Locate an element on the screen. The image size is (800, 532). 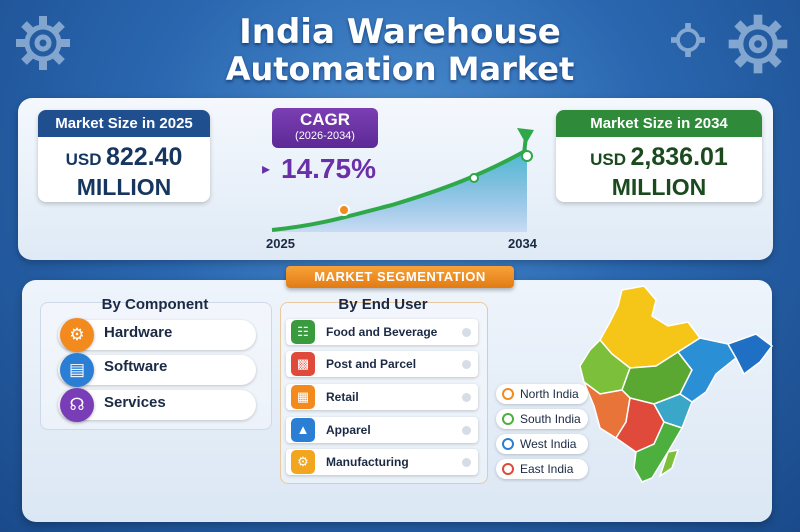
cagr-label: CAGR is located at coordinates (325, 119).